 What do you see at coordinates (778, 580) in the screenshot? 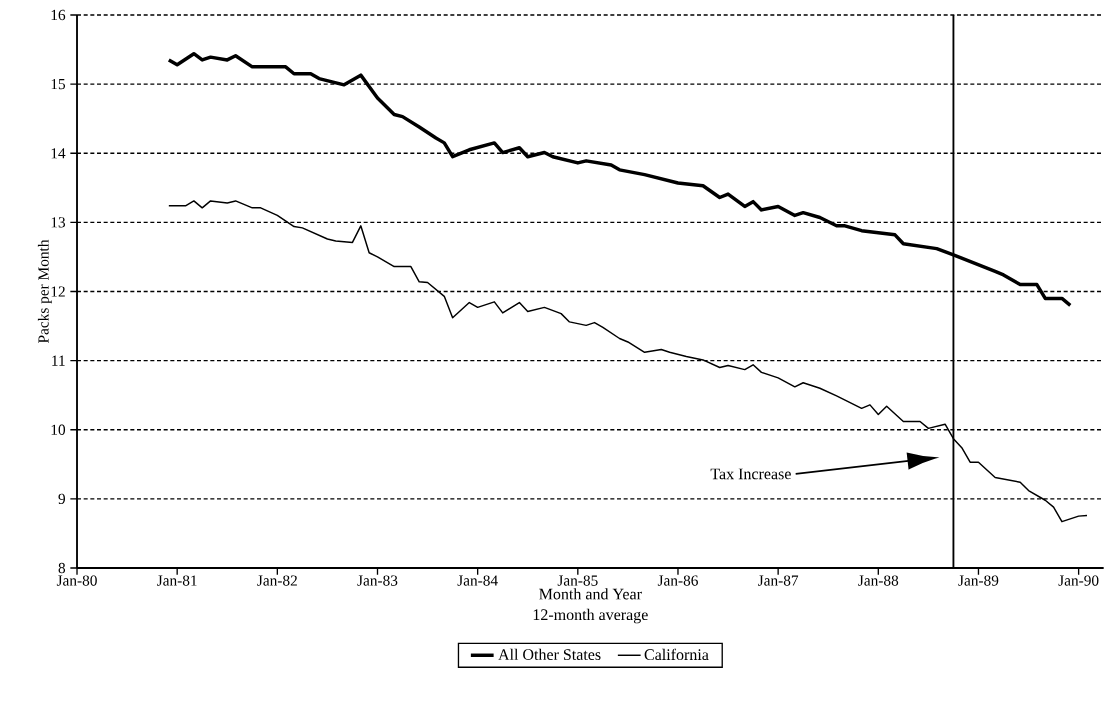
I see `x-tick-label: Jan-87` at bounding box center [778, 580].